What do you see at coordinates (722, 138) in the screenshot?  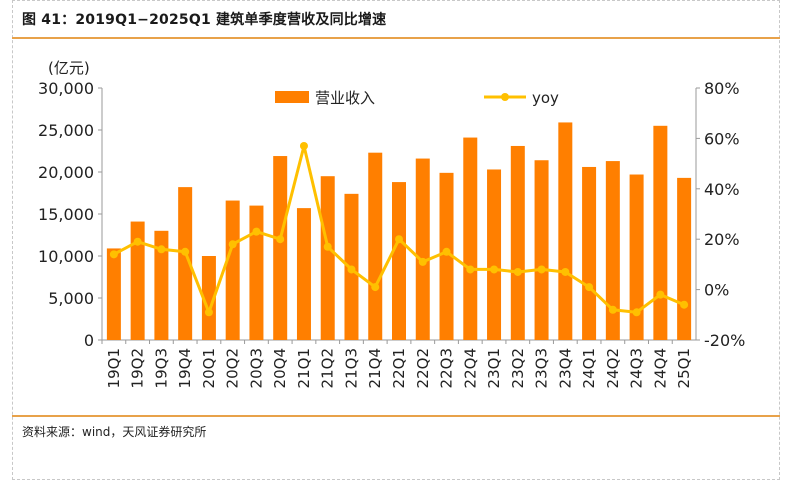 I see `y2-tick-label: 60%` at bounding box center [722, 138].